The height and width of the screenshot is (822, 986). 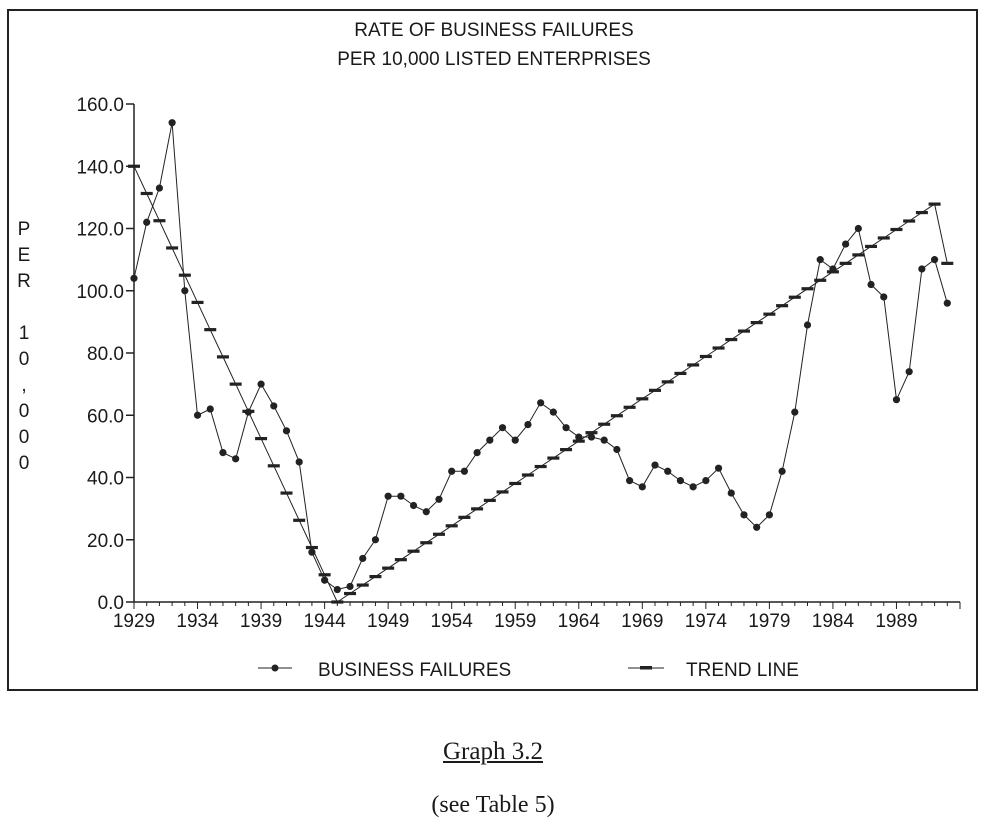 I want to click on y-axis-label-char: ,, so click(x=23, y=385).